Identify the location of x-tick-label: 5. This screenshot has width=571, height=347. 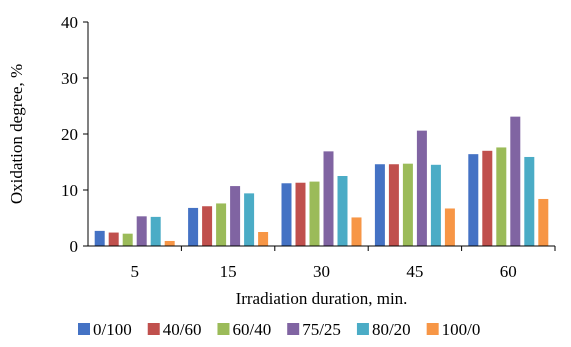
(134, 271).